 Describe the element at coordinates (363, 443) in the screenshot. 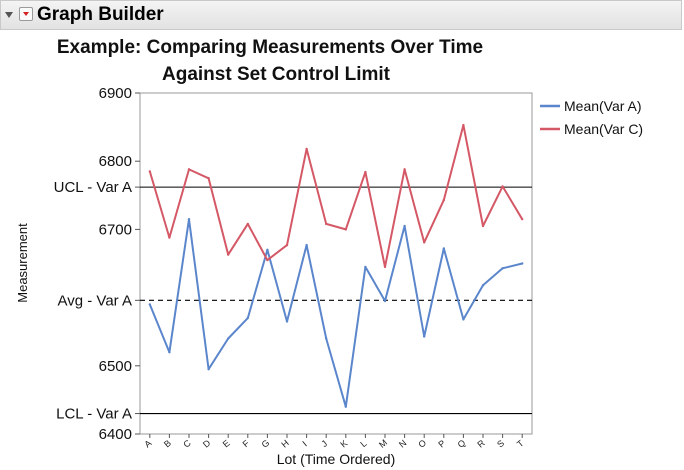

I see `x-tick-label: L` at that location.